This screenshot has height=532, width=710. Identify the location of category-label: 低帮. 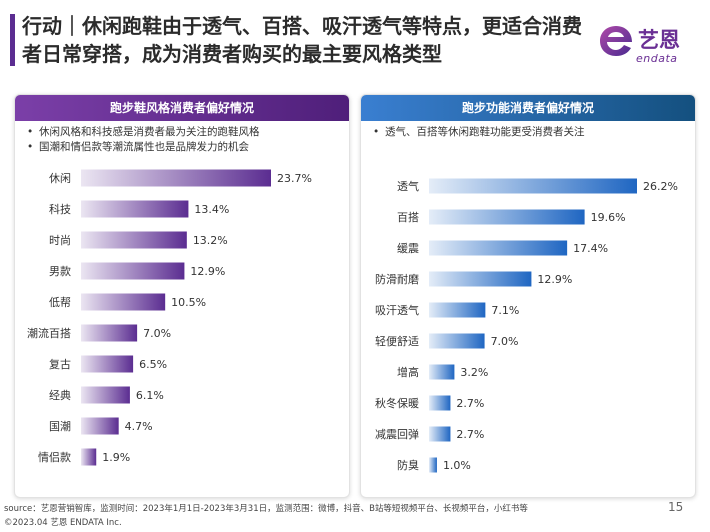
(60, 302).